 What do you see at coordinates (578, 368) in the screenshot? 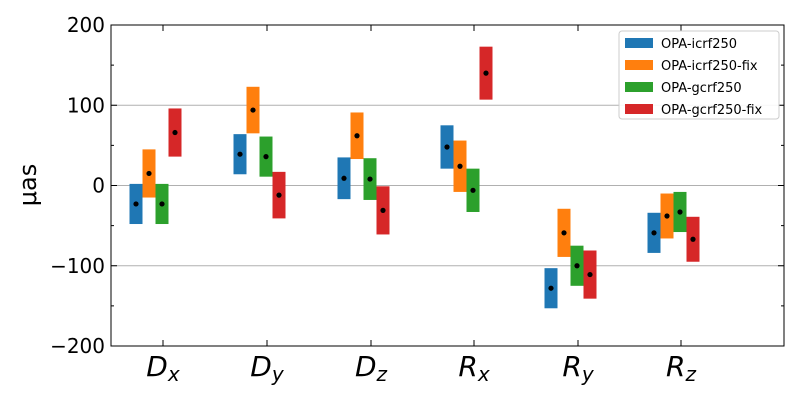
I see `x-tick-label-Ry: Ry` at bounding box center [578, 368].